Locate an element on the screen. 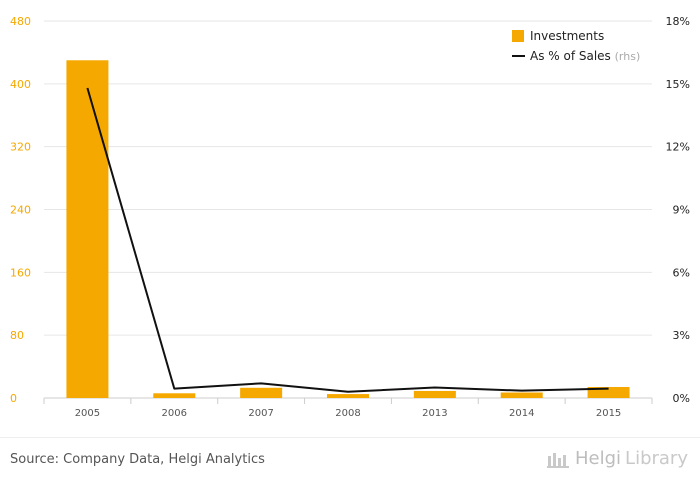 The height and width of the screenshot is (484, 700). right-tick-label: 6% is located at coordinates (681, 272).